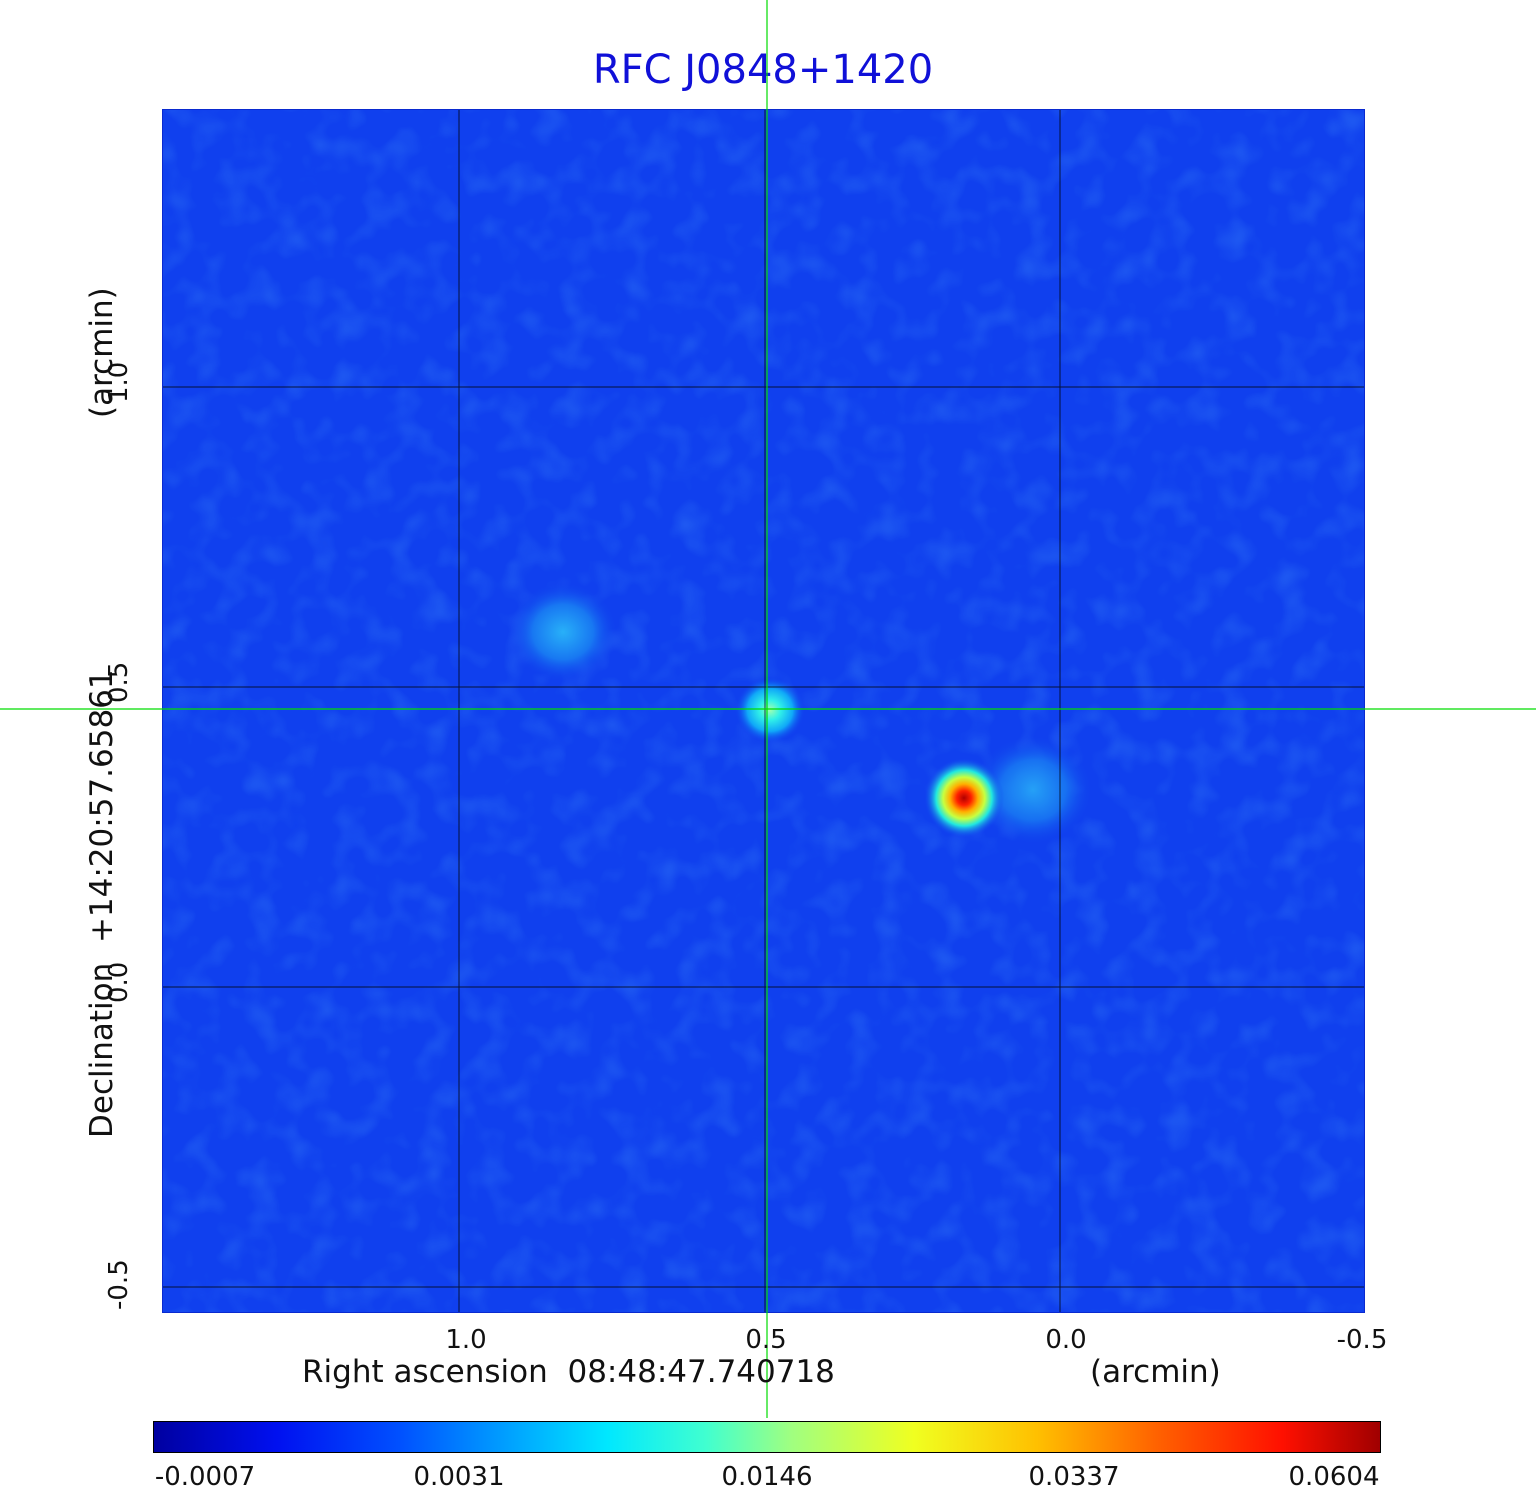 Image resolution: width=1536 pixels, height=1511 pixels. What do you see at coordinates (102, 352) in the screenshot?
I see `y-axis-unit: (arcmin)` at bounding box center [102, 352].